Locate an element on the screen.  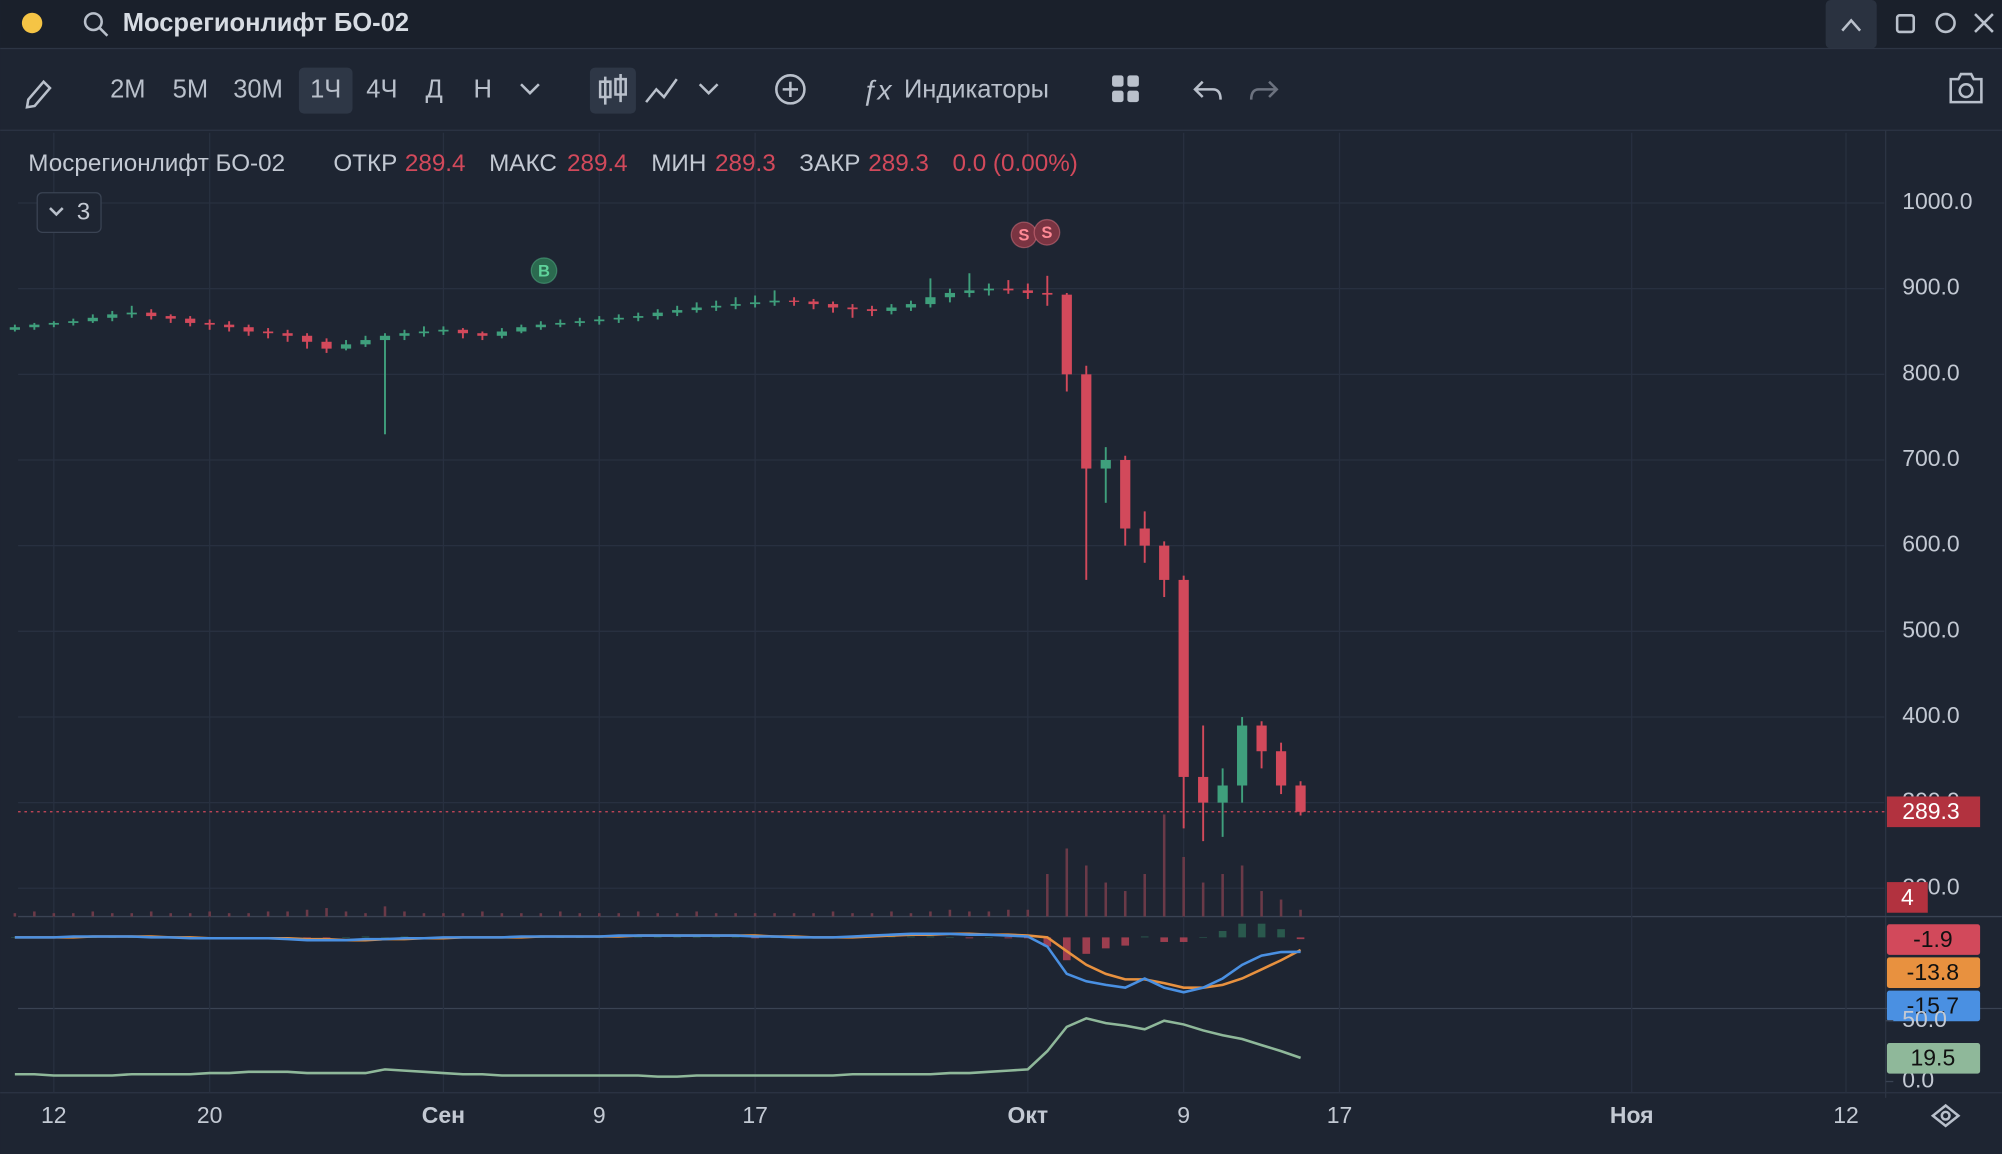
candles-icon is located at coordinates (612, 89).